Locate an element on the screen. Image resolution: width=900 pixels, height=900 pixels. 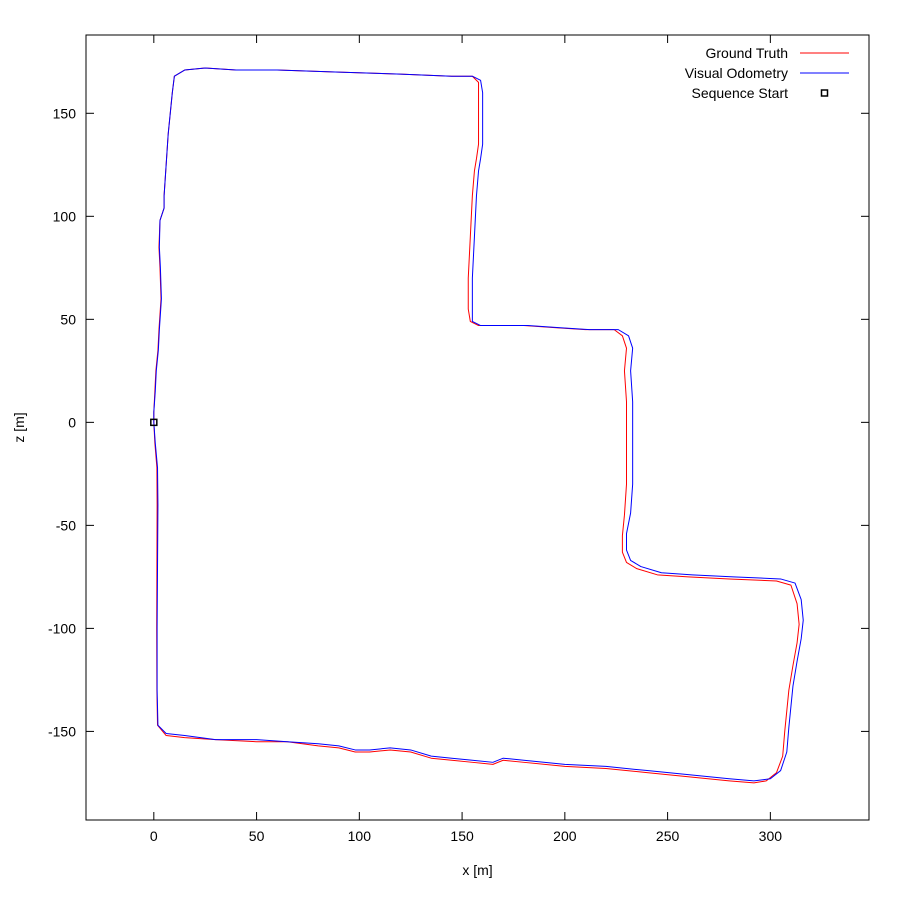
y-axis-label: z [m] is located at coordinates (19, 427).